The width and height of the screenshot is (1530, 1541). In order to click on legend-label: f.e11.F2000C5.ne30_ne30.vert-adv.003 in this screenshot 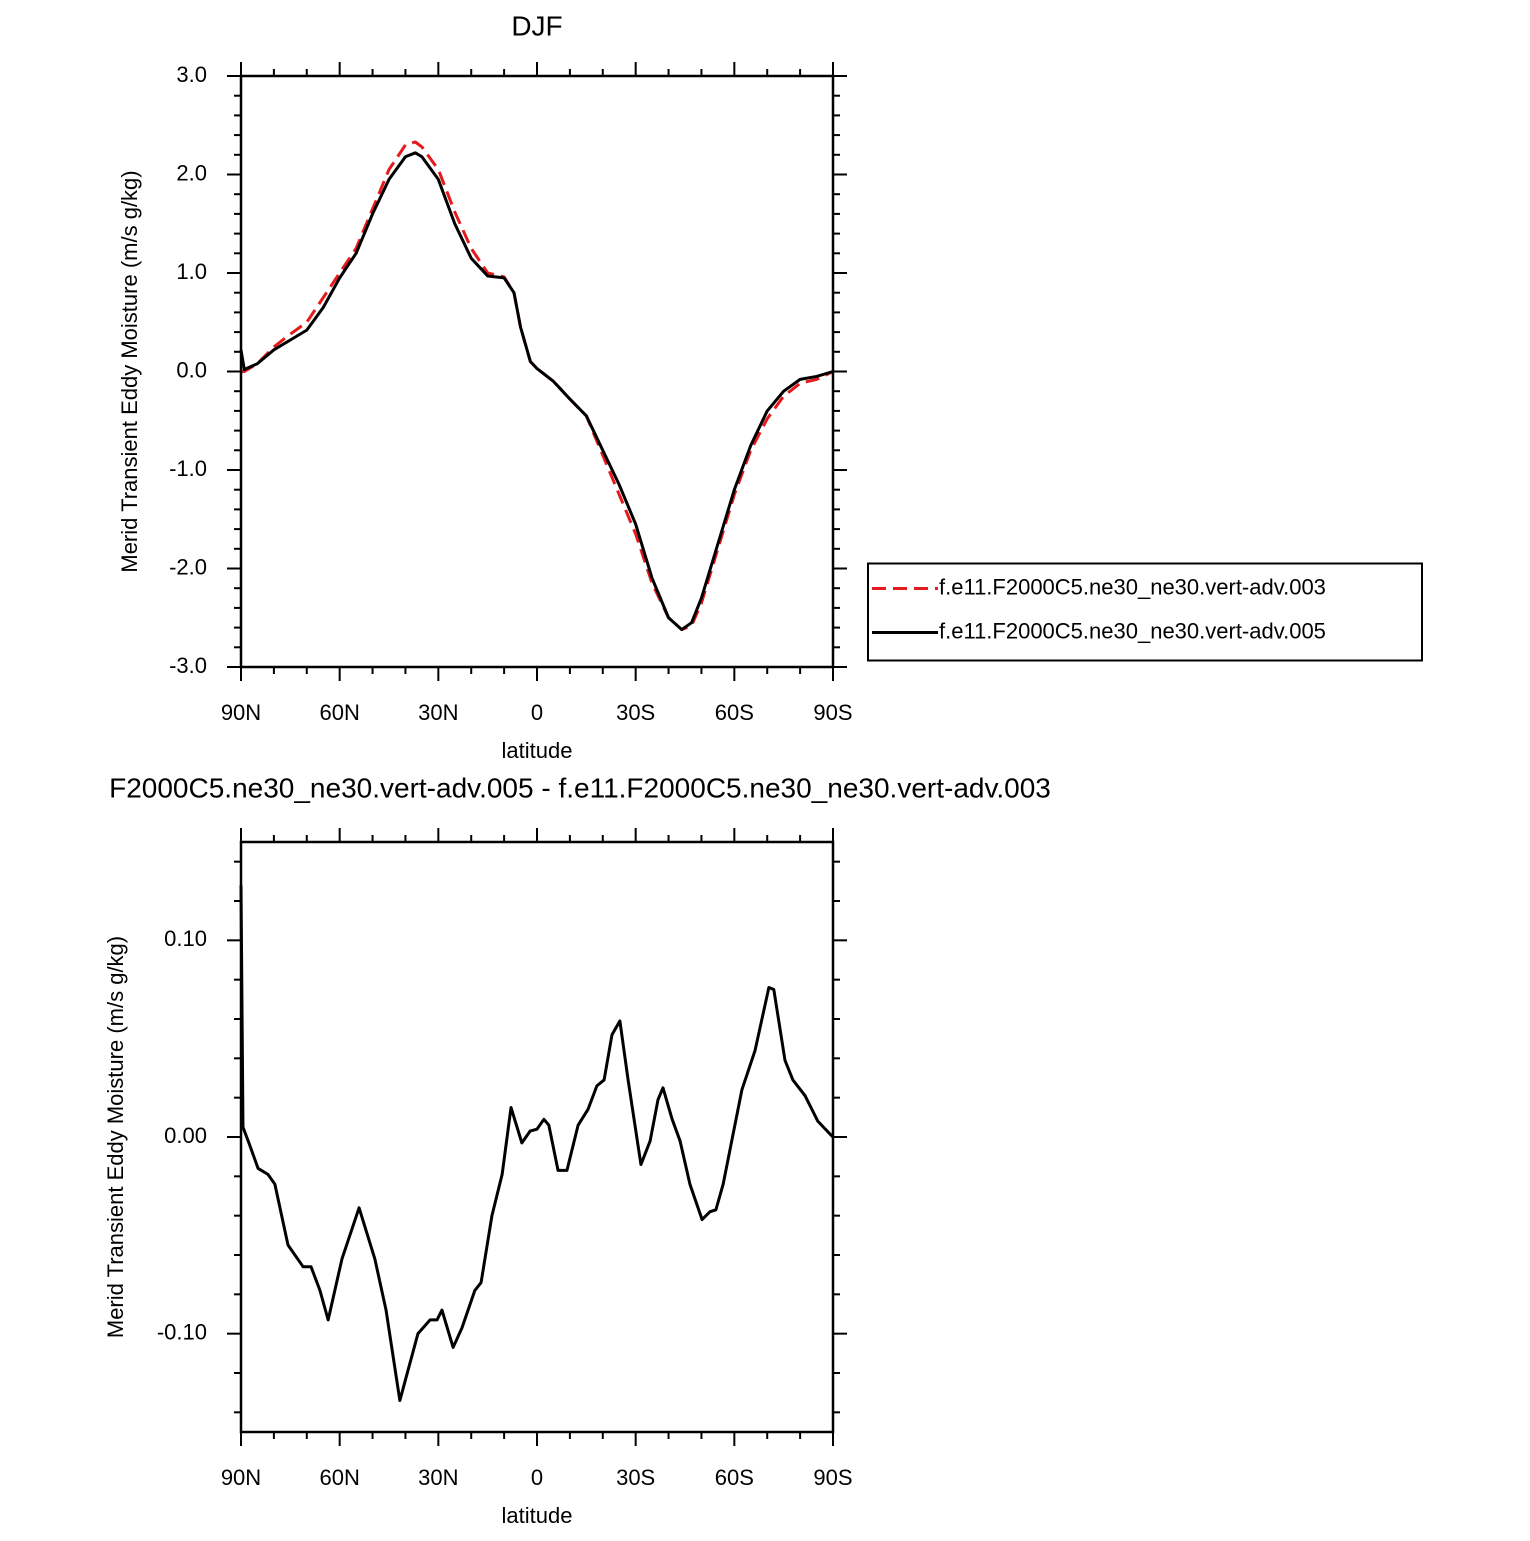, I will do `click(1132, 586)`.